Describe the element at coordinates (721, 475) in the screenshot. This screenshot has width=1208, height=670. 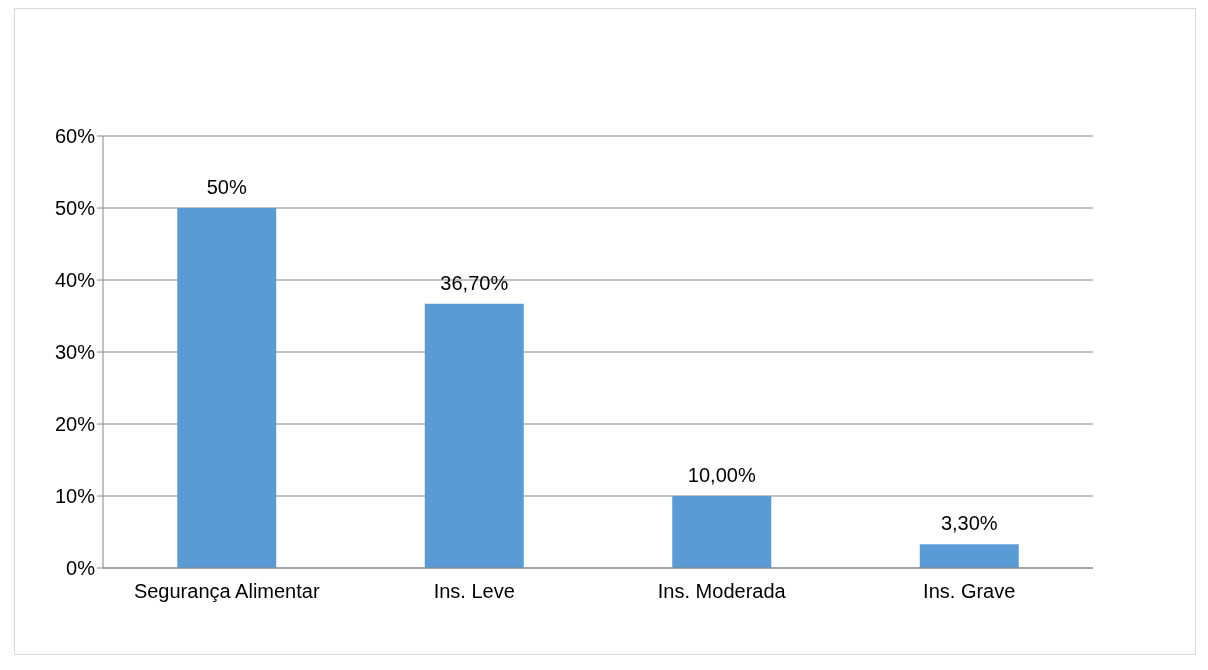
I see `data-label: 10,00%` at that location.